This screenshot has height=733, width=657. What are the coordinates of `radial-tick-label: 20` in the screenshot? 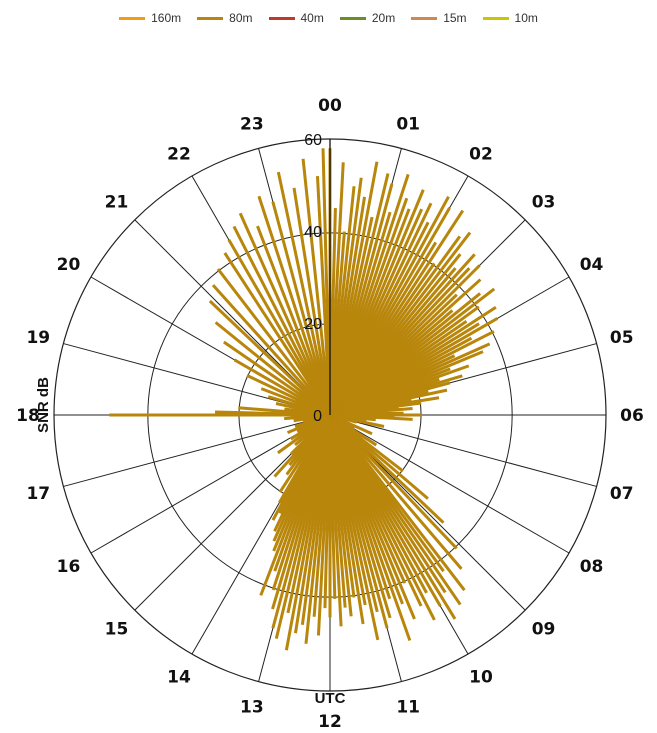 It's located at (313, 324).